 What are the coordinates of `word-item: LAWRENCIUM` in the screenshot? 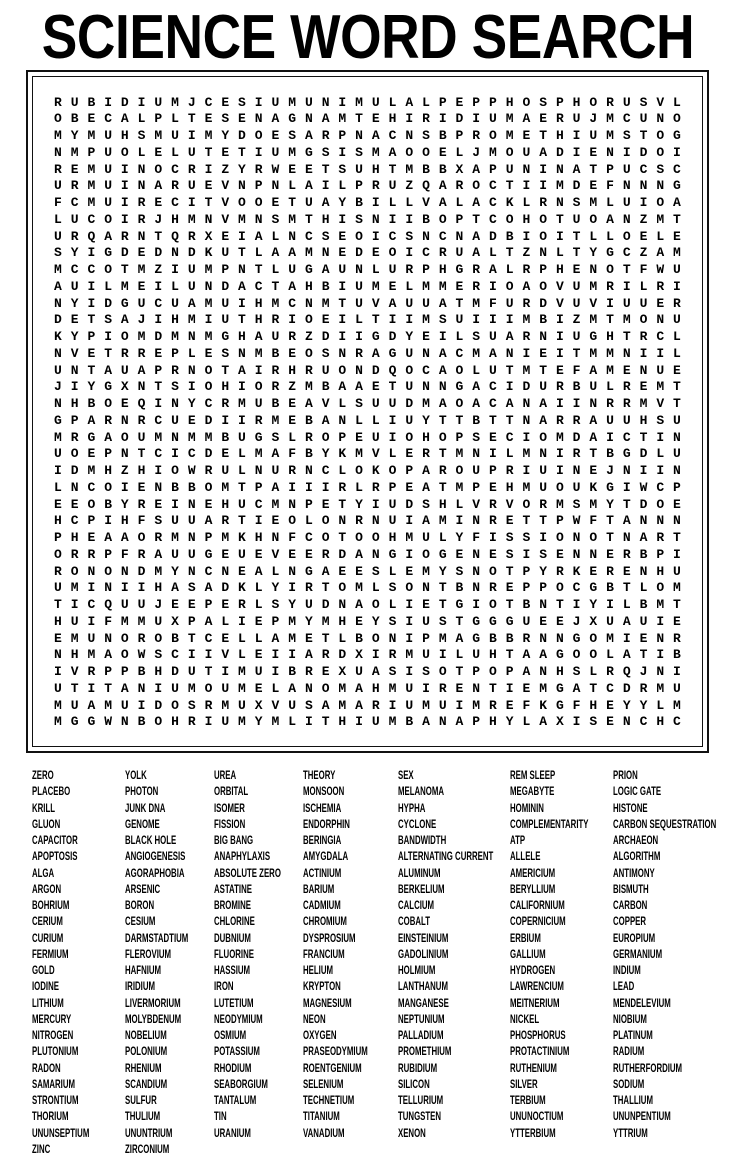 It's located at (537, 987).